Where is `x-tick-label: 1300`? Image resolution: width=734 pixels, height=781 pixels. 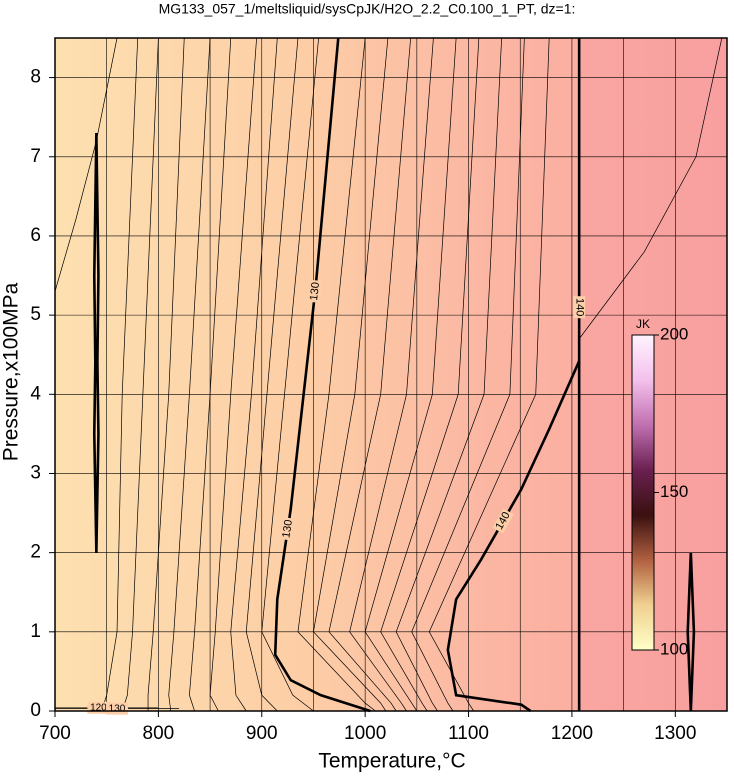 x-tick-label: 1300 is located at coordinates (675, 733).